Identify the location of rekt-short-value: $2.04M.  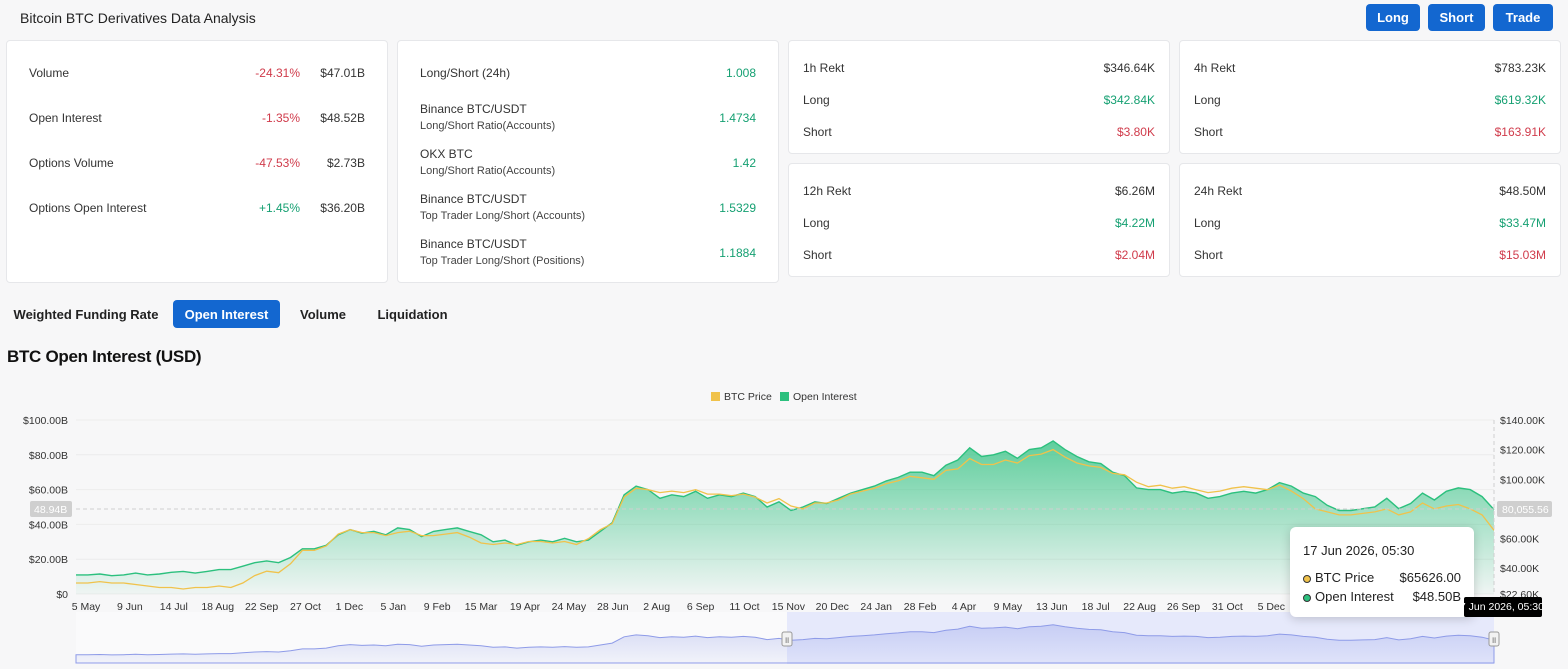
(1134, 255).